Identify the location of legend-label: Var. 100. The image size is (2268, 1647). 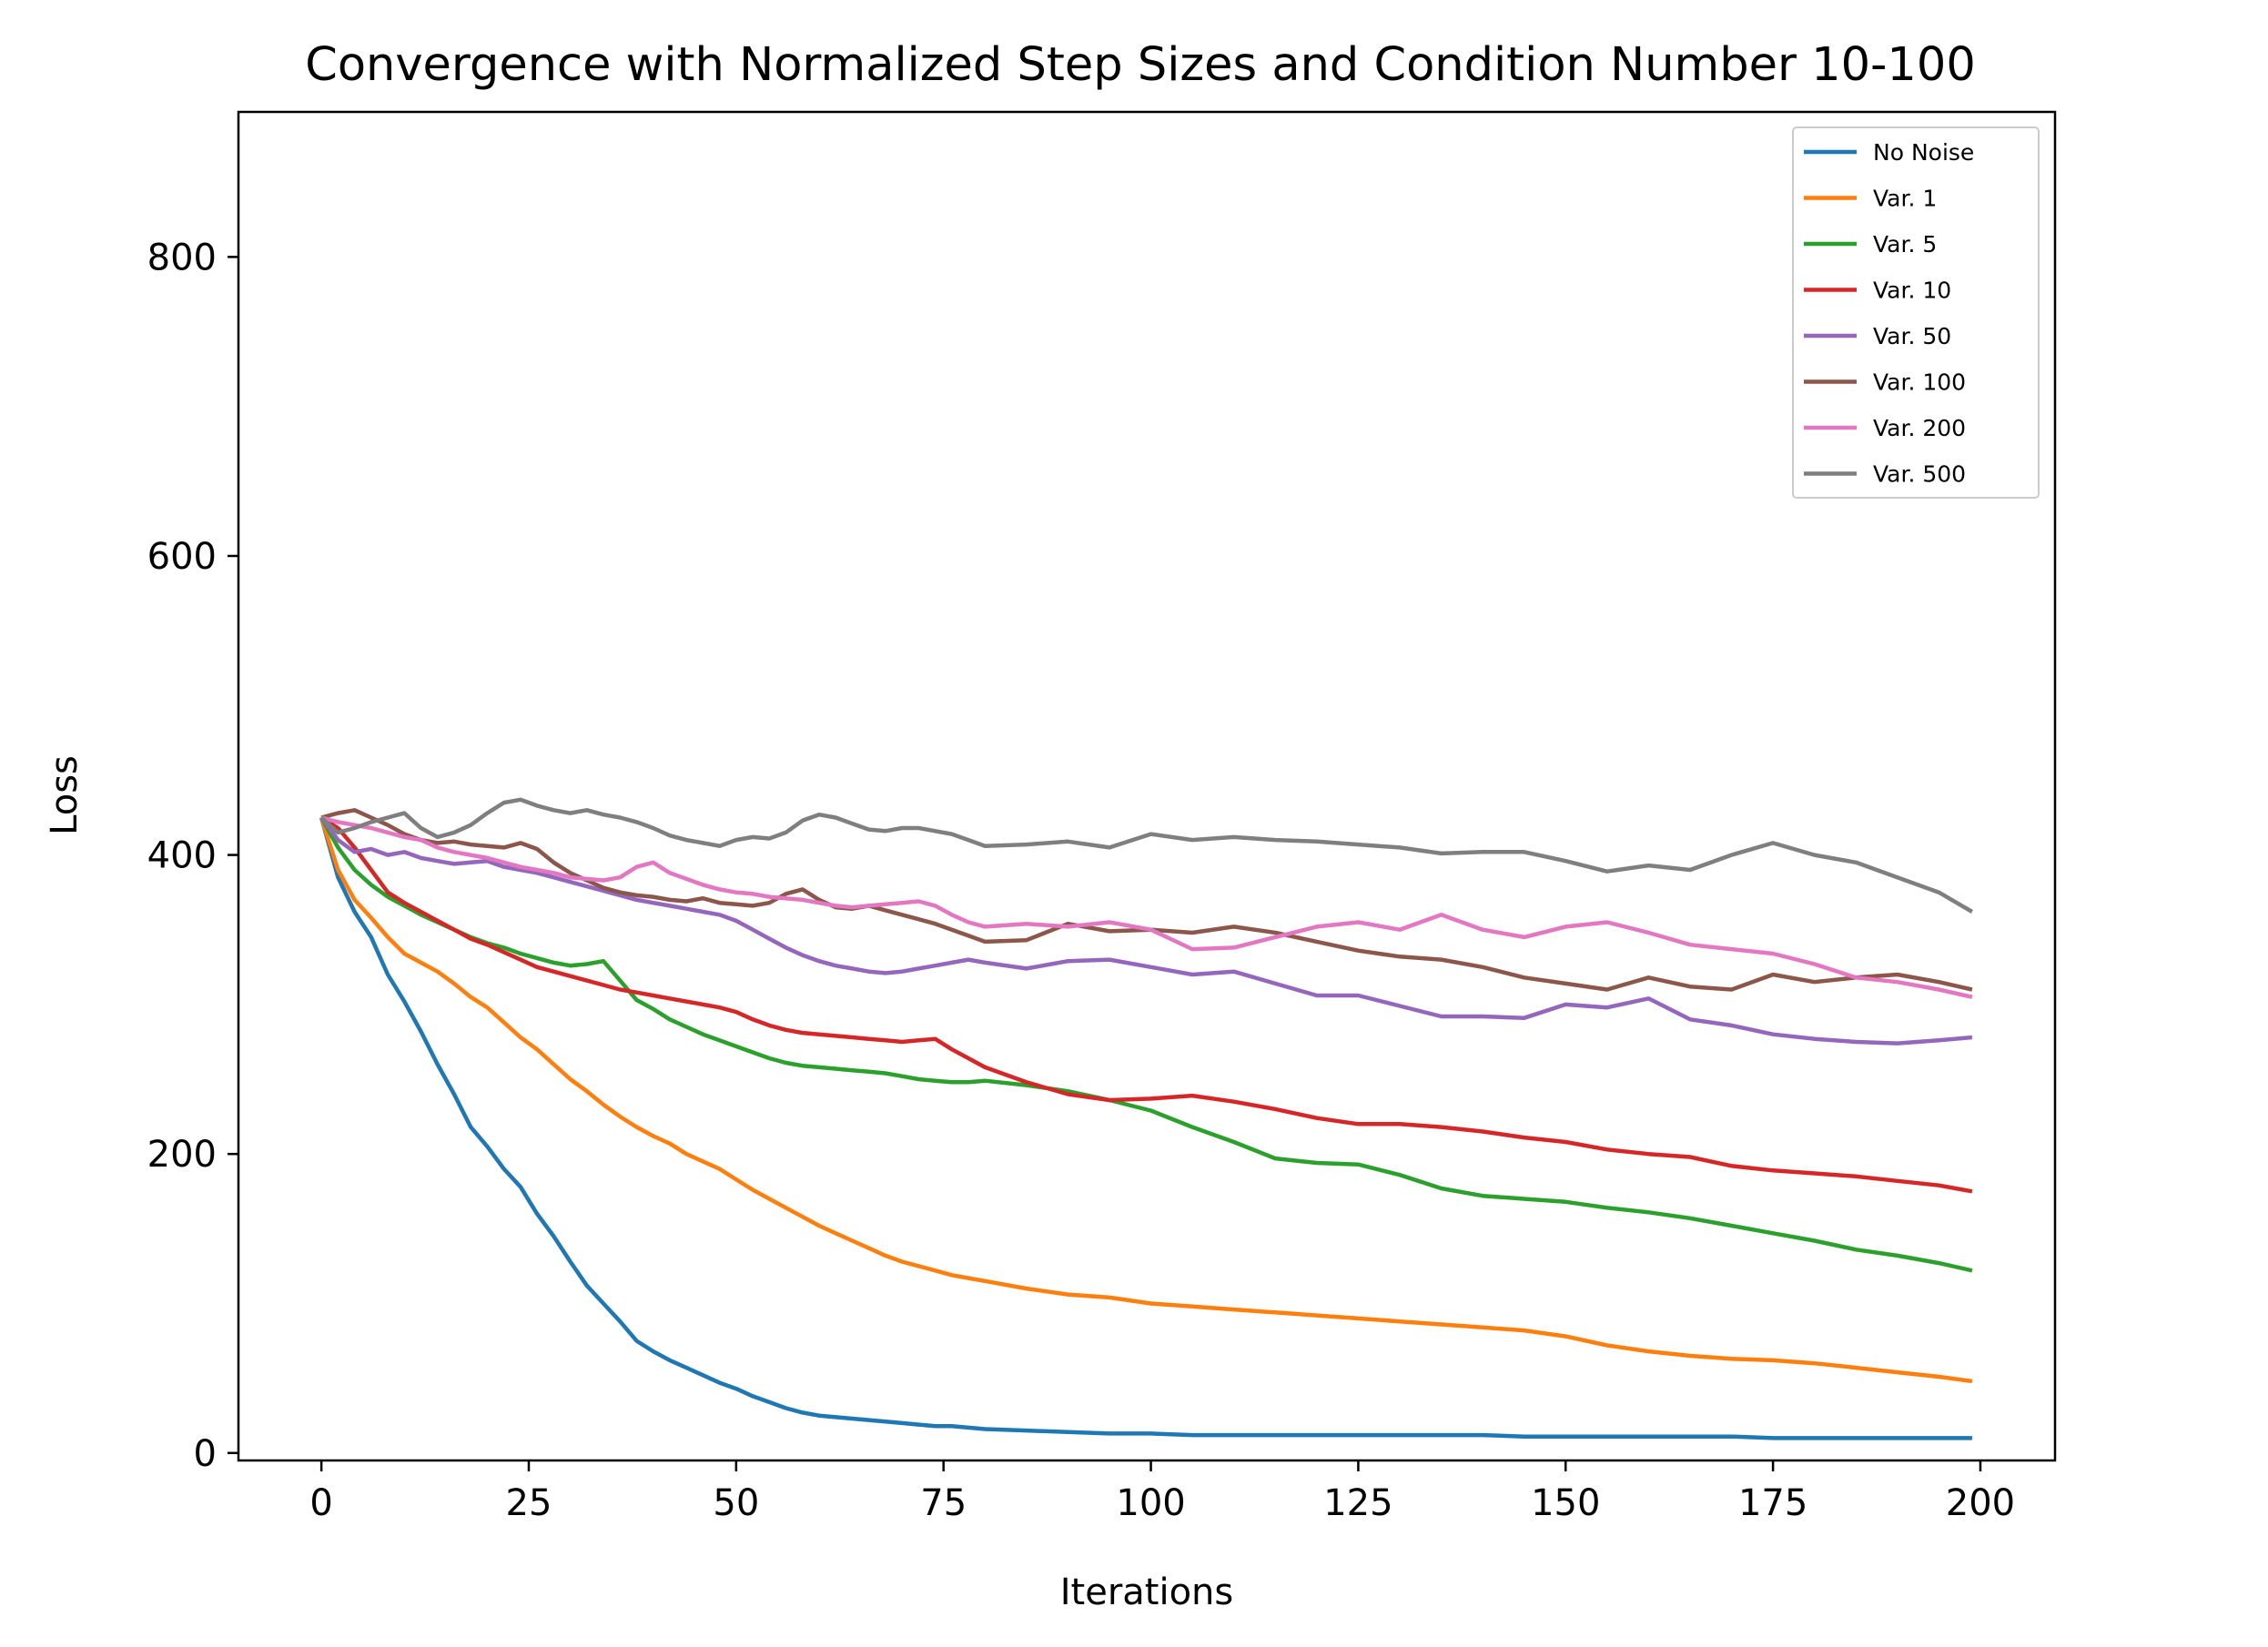
(1919, 382).